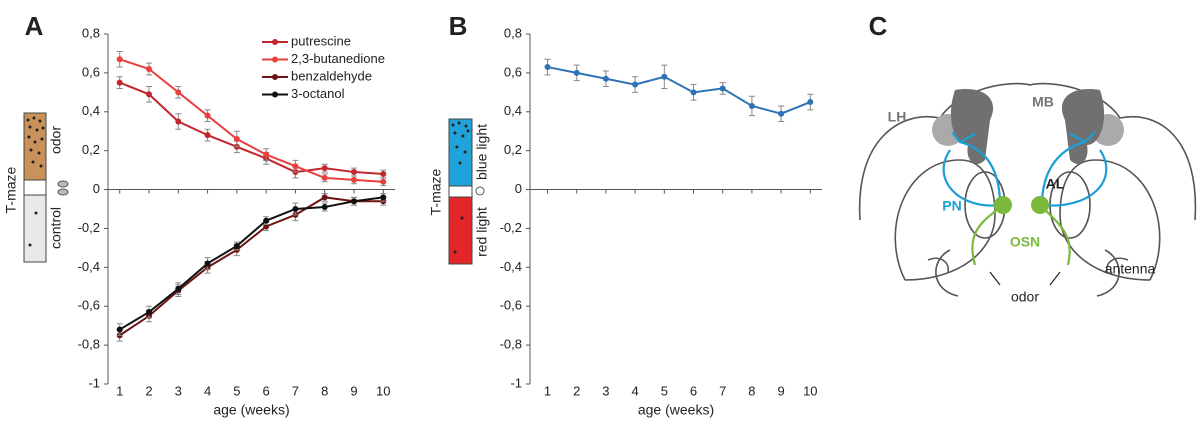 The image size is (1199, 428). I want to click on panel-label: C, so click(878, 26).